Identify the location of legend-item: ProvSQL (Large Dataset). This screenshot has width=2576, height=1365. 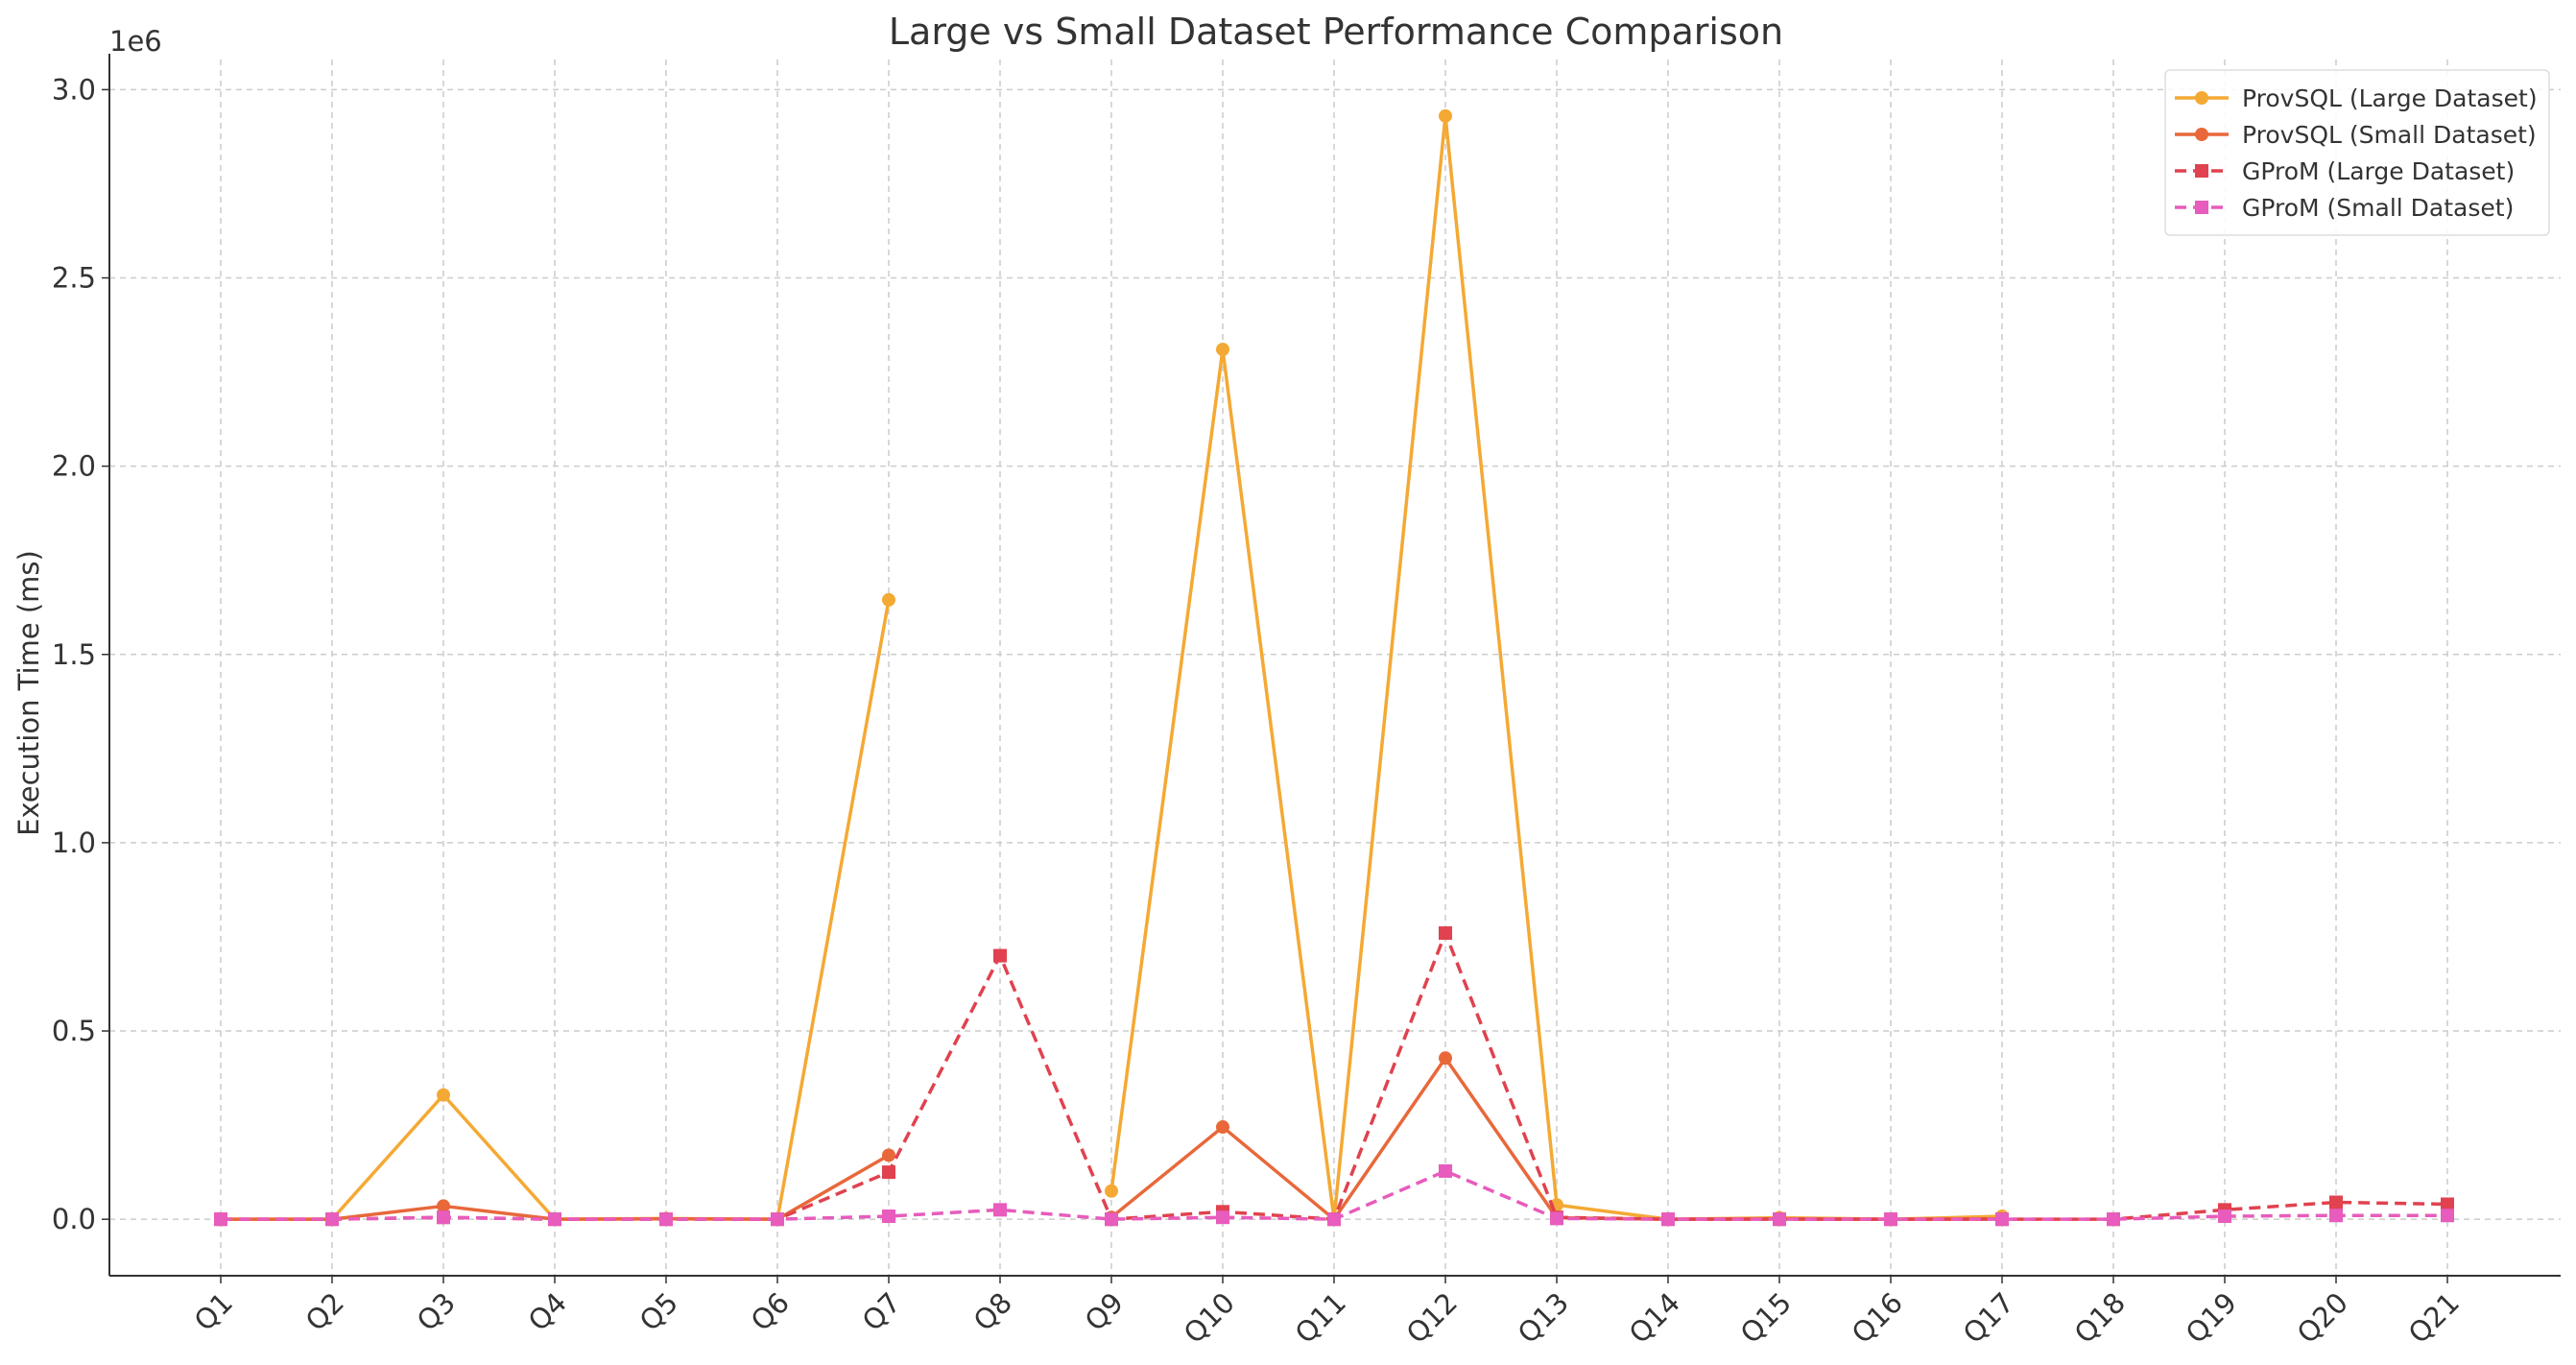
(2356, 98).